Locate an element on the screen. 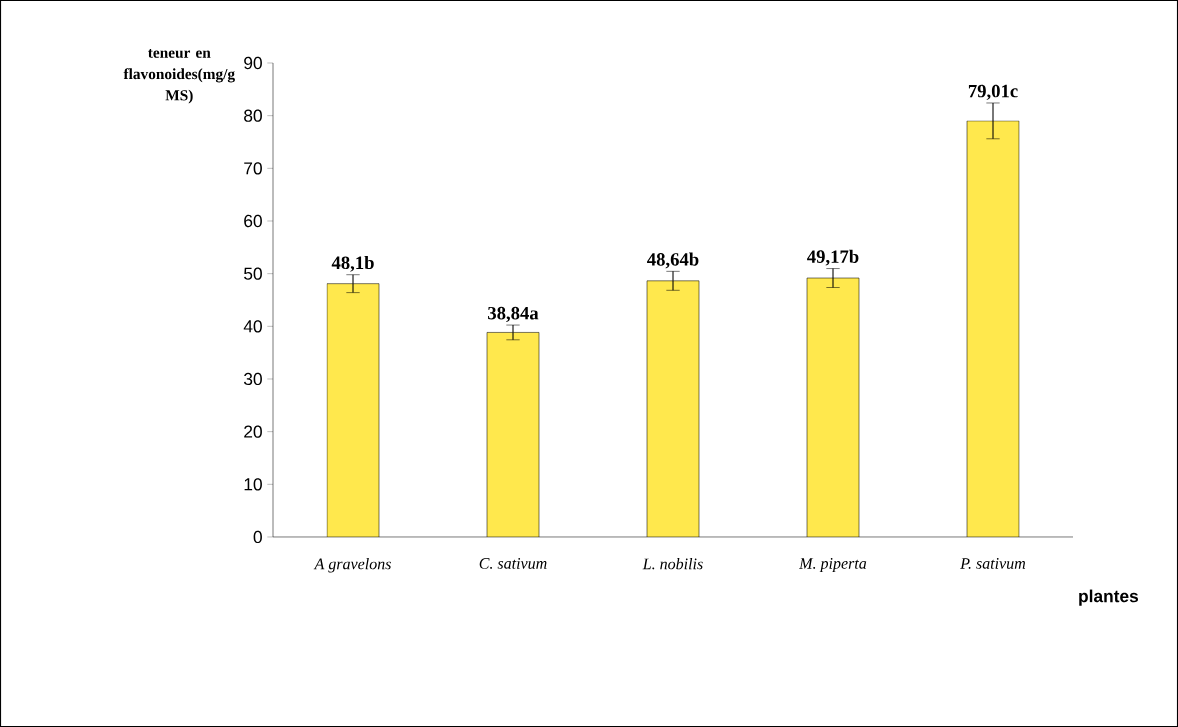 The height and width of the screenshot is (727, 1178). y-tick-label: 70 is located at coordinates (253, 168).